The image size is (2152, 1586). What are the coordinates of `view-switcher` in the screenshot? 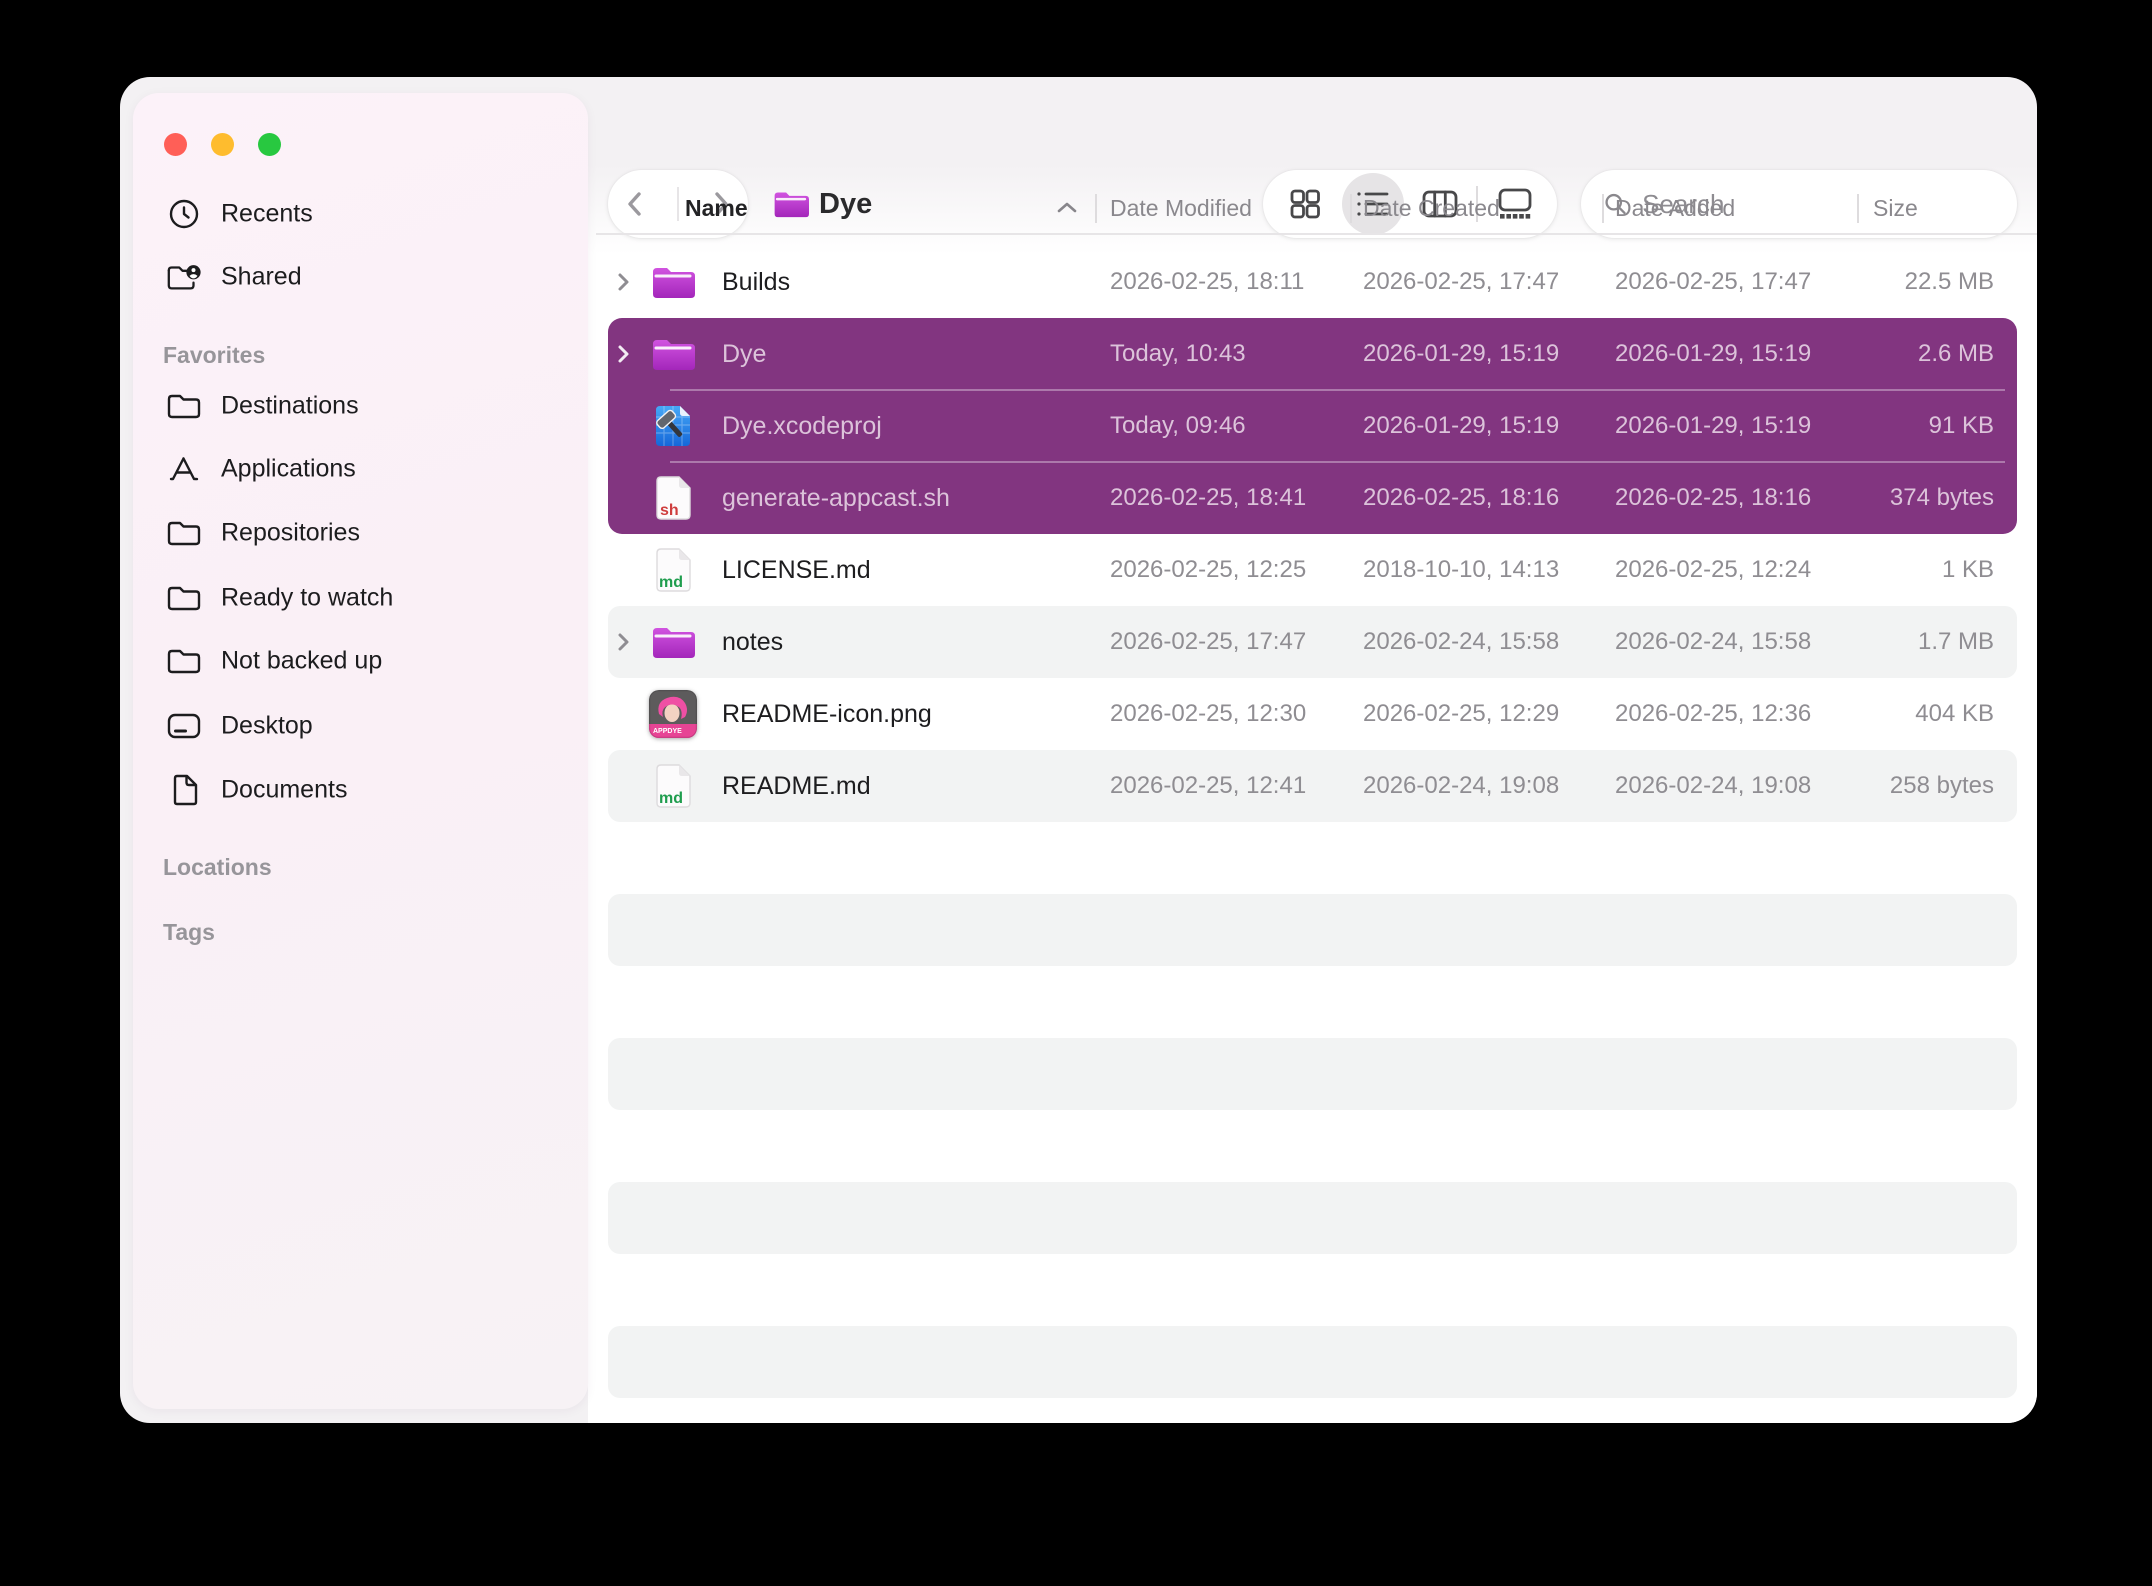 It's located at (1410, 204).